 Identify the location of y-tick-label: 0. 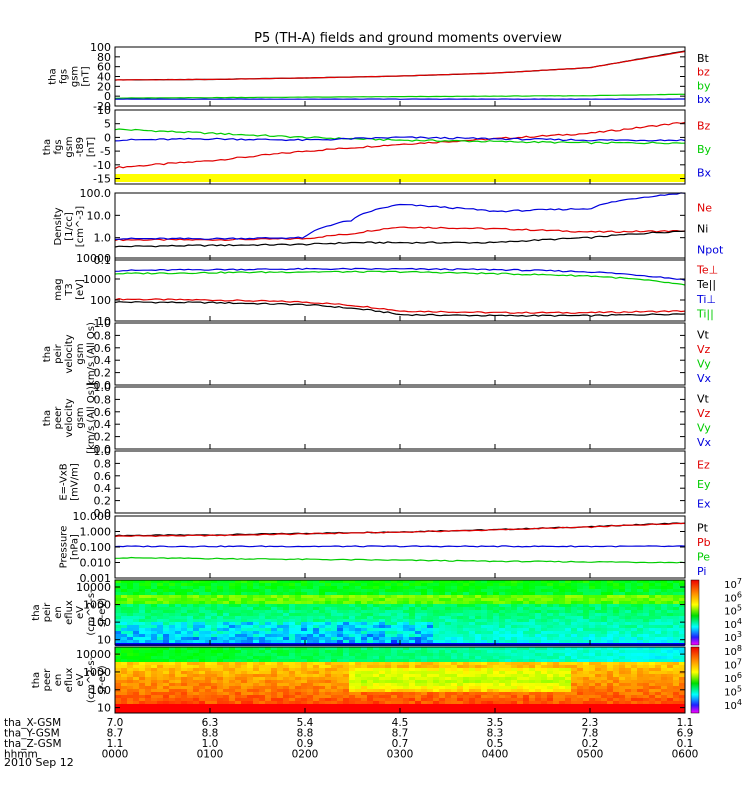
(107, 96).